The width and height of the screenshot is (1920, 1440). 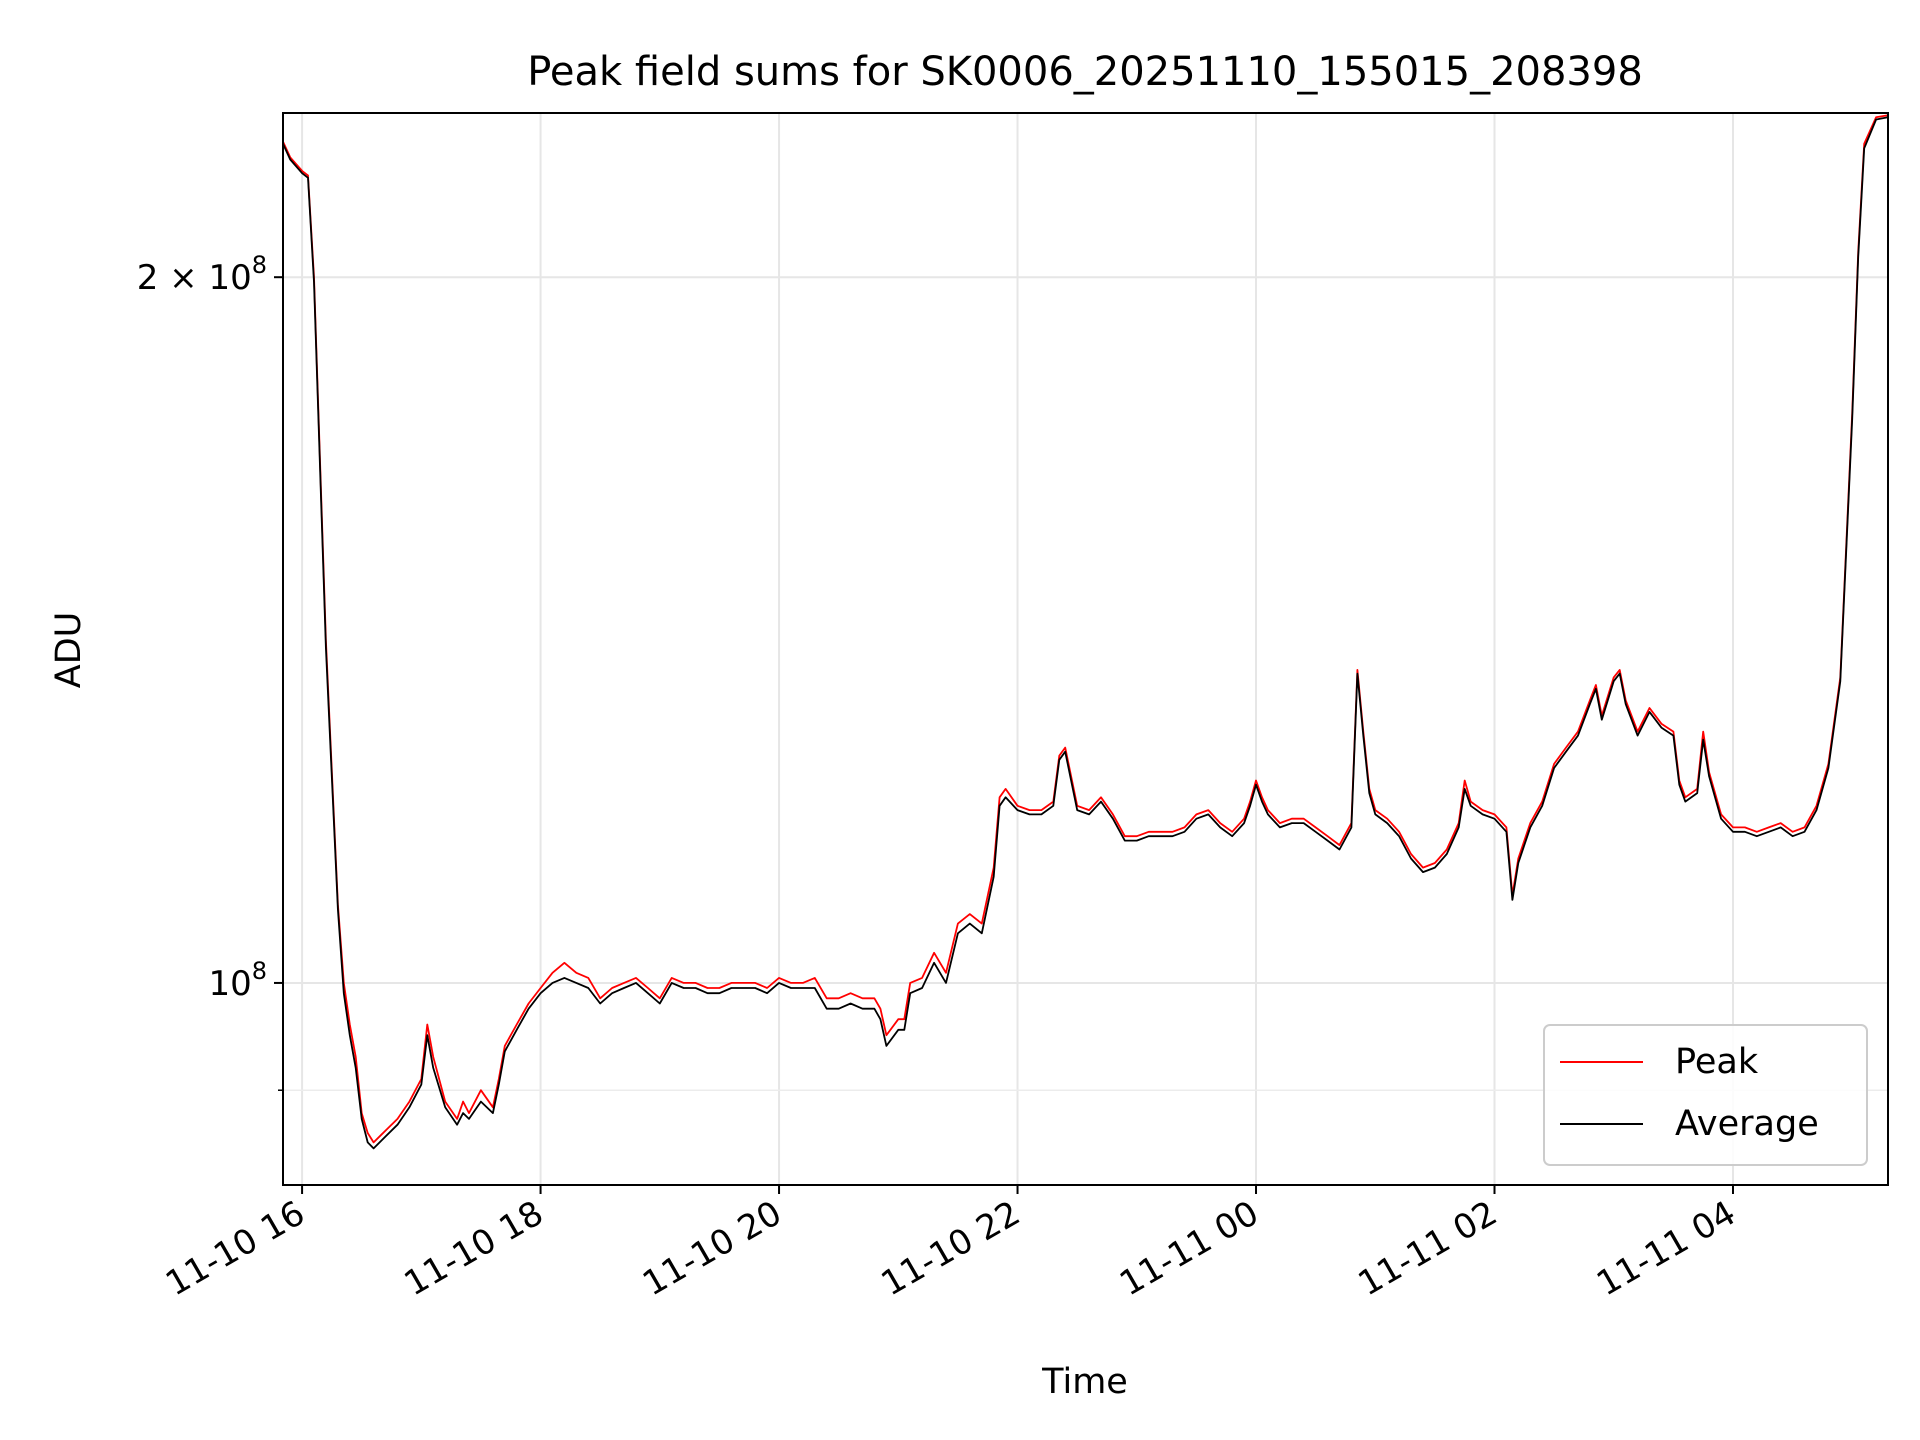 I want to click on legend: Peak Average, so click(x=1705, y=1095).